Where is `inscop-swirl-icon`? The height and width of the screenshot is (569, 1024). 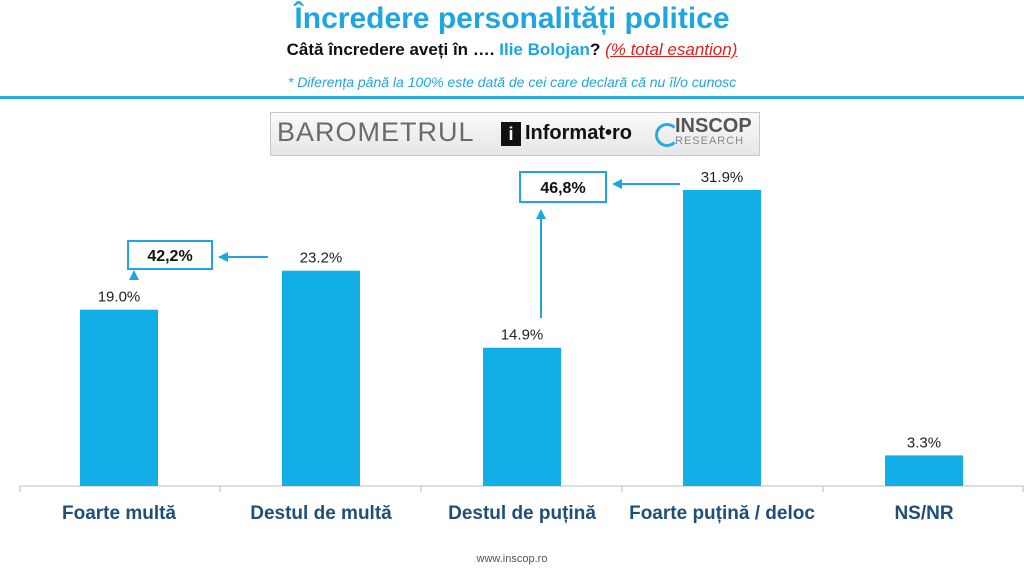
inscop-swirl-icon is located at coordinates (667, 135).